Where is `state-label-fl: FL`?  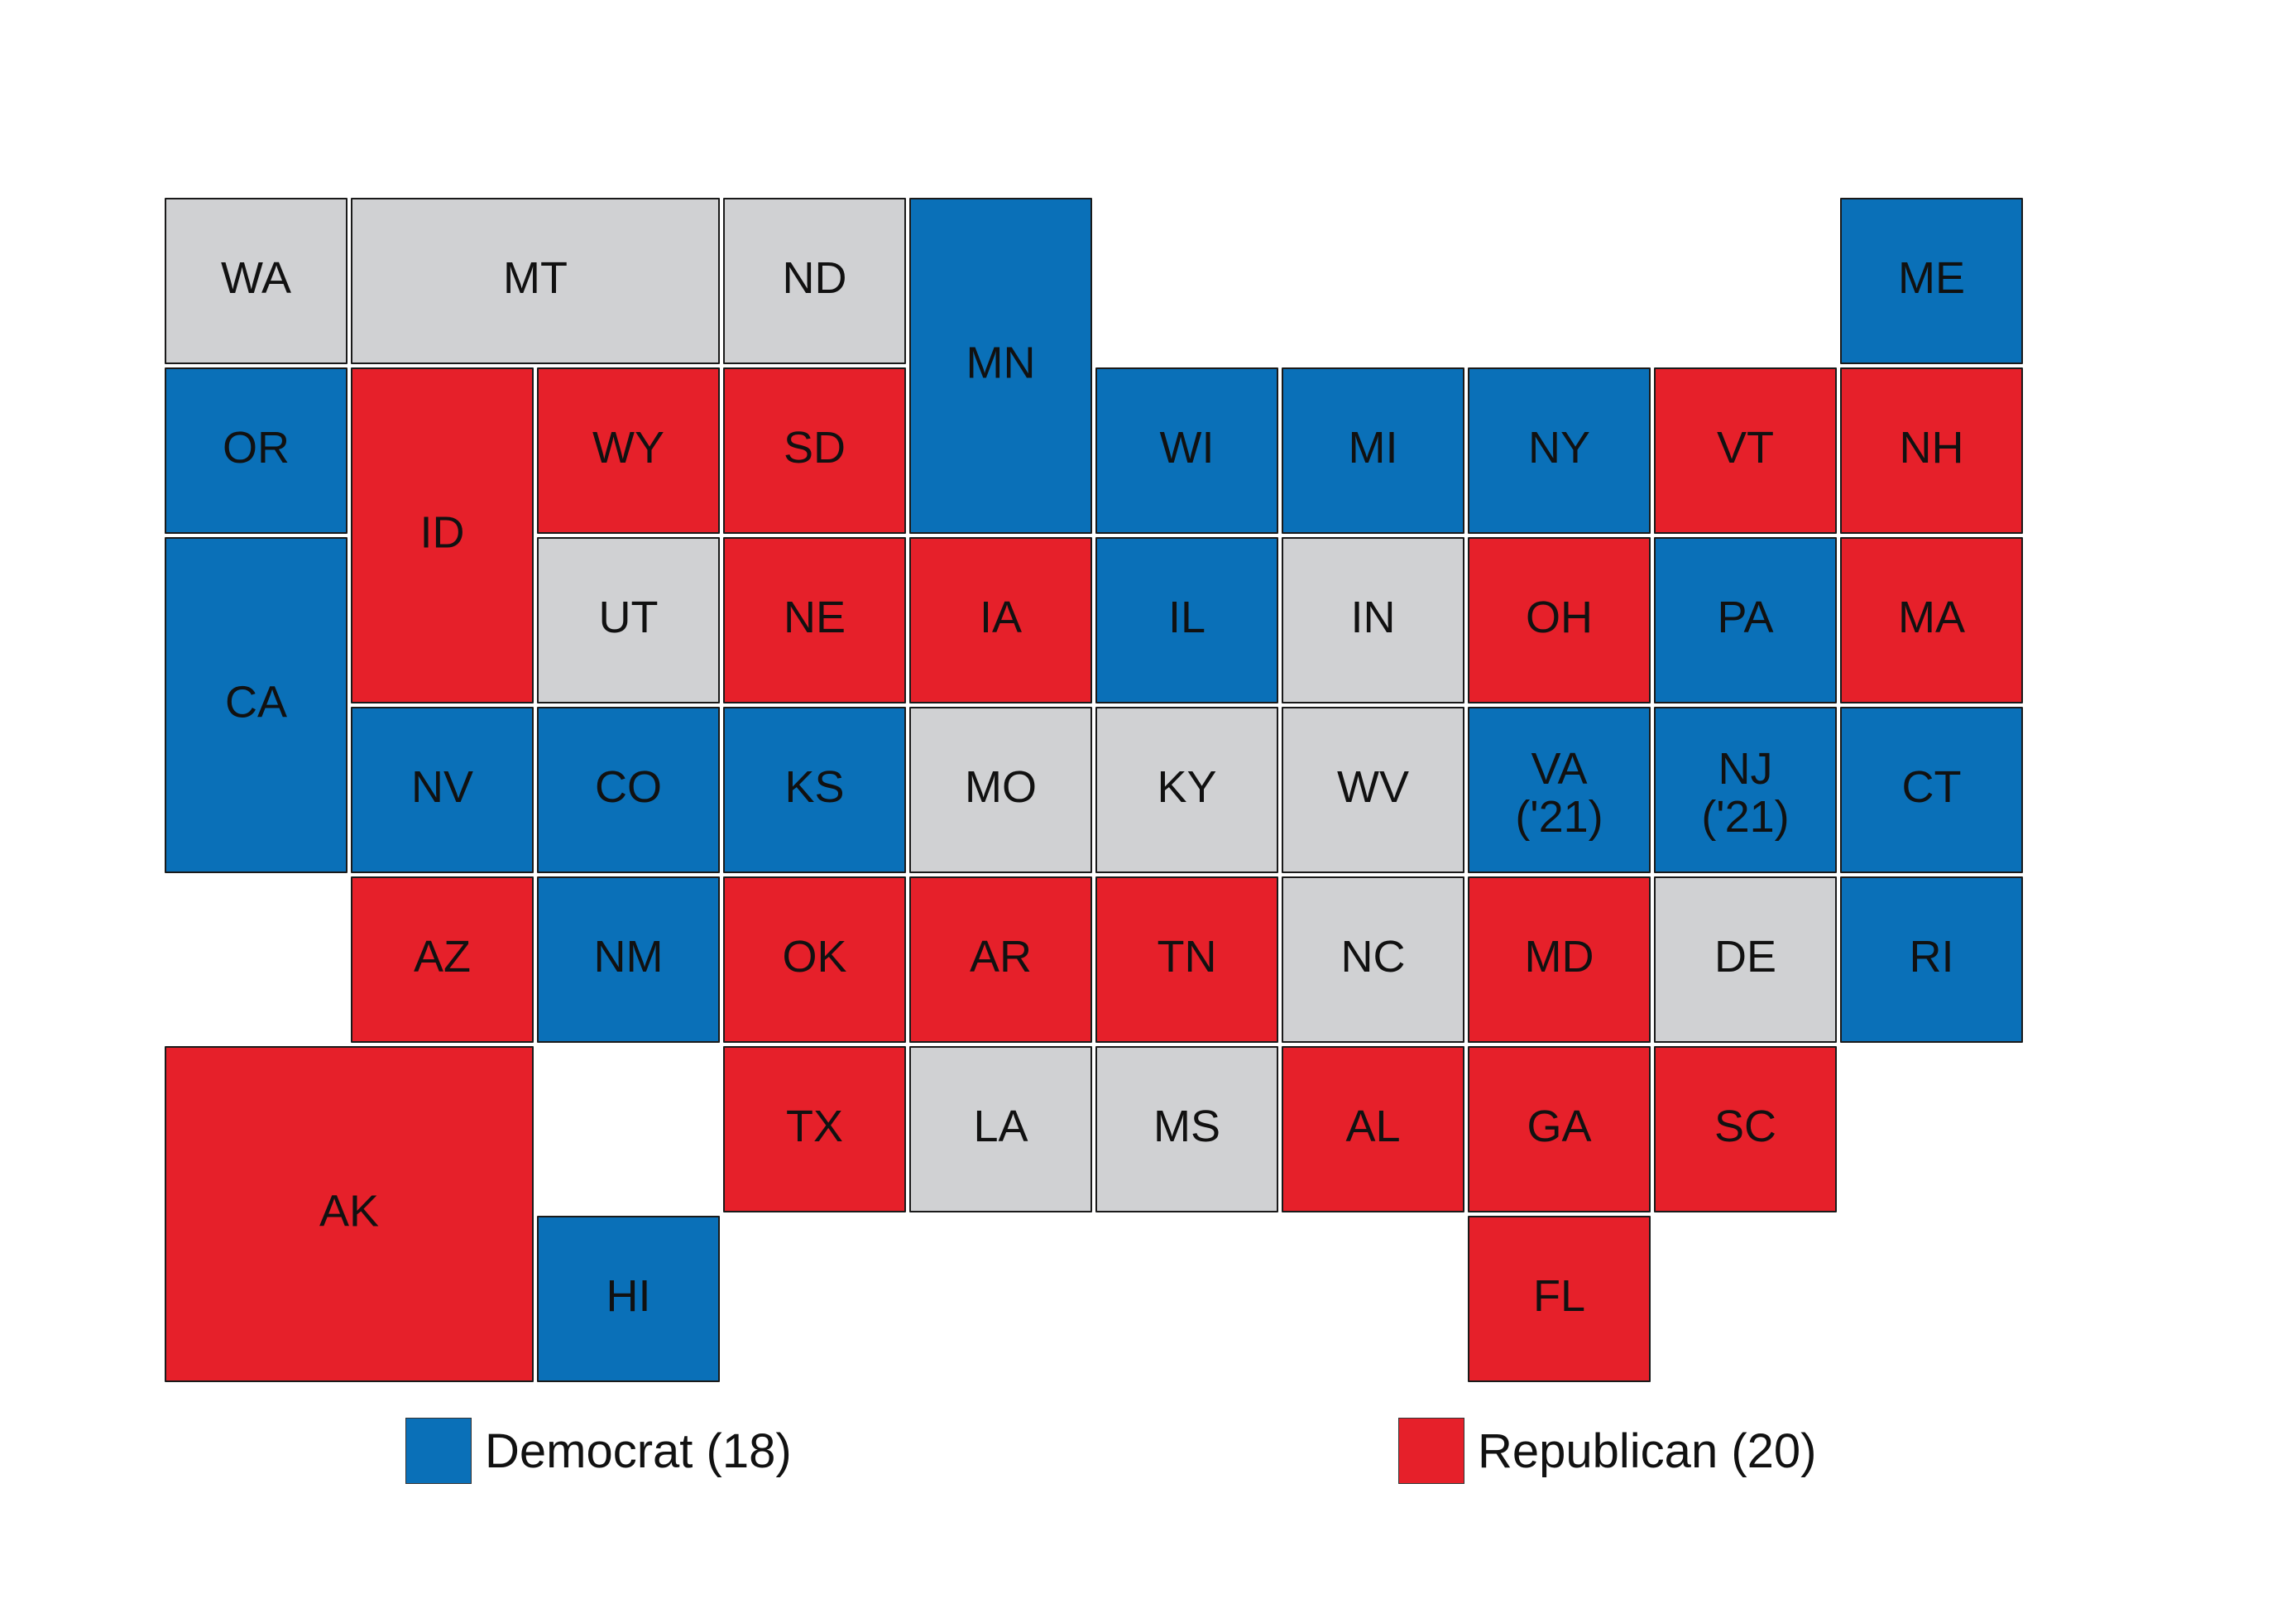
state-label-fl: FL is located at coordinates (1559, 1296).